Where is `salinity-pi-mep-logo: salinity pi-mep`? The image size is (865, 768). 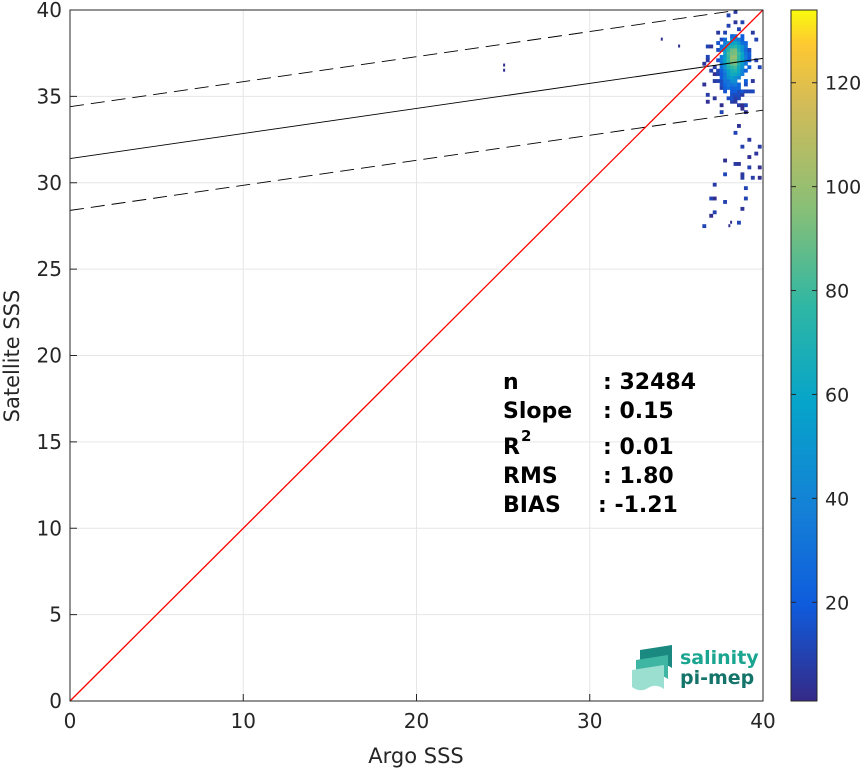 salinity-pi-mep-logo: salinity pi-mep is located at coordinates (695, 668).